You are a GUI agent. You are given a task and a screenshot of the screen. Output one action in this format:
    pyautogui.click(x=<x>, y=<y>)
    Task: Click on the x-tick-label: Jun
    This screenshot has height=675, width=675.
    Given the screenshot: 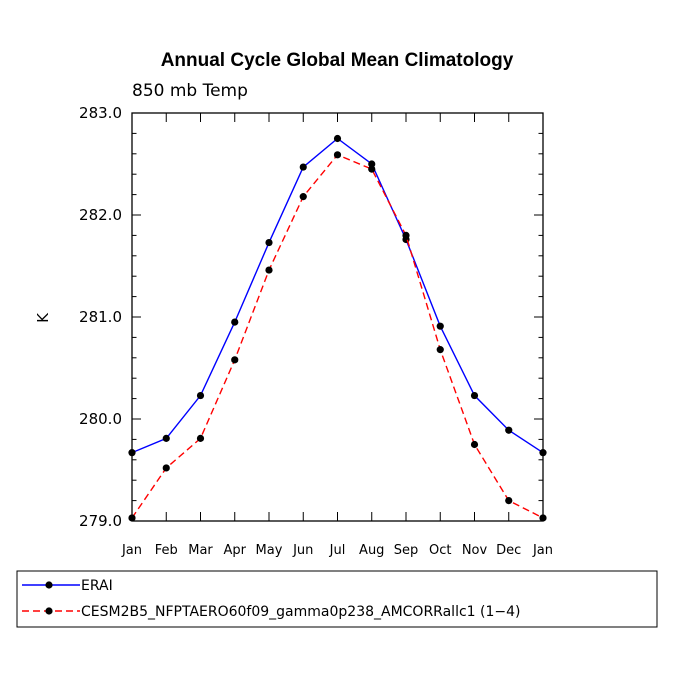 What is the action you would take?
    pyautogui.click(x=302, y=550)
    